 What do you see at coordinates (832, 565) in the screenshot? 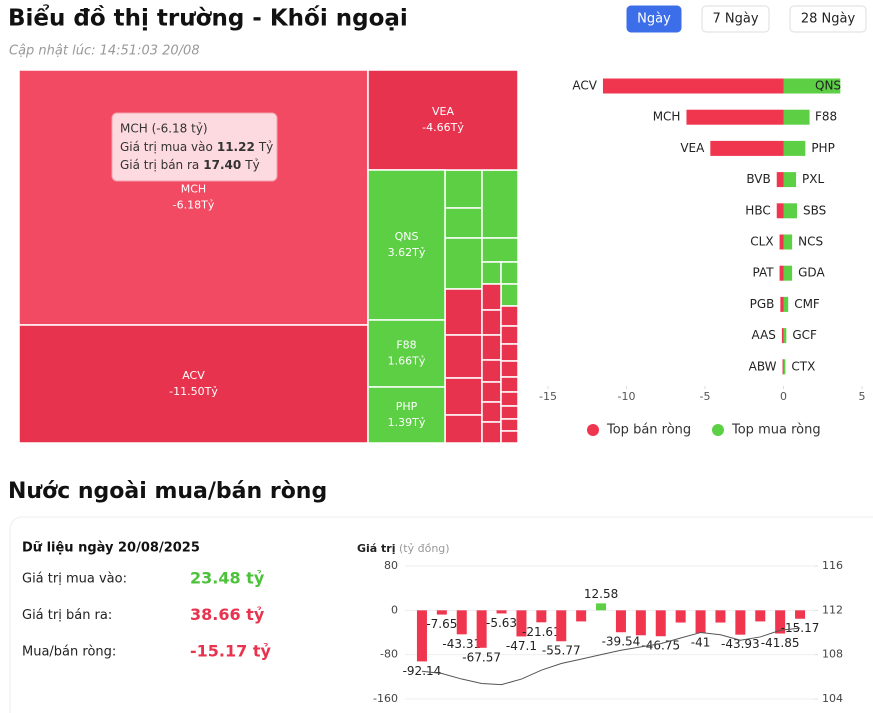
I see `y2-tick-label: 116` at bounding box center [832, 565].